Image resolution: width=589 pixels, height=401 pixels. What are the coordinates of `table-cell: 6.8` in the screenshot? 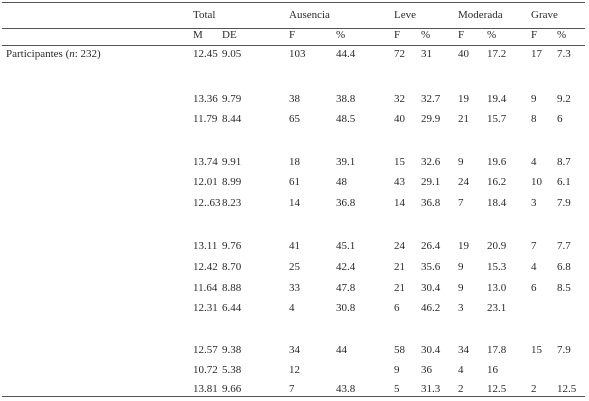 It's located at (564, 267).